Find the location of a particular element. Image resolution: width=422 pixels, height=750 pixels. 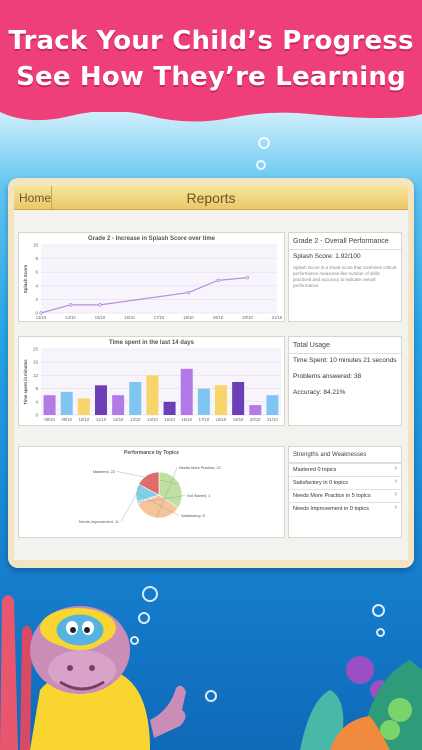

slice-label: Not Started, 1 is located at coordinates (198, 496).